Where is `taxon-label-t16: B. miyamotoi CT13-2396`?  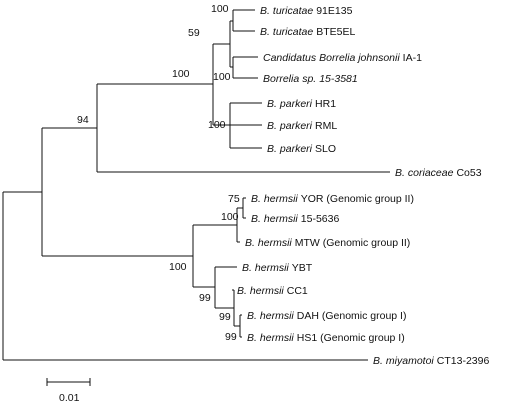
taxon-label-t16: B. miyamotoi CT13-2396 is located at coordinates (431, 361).